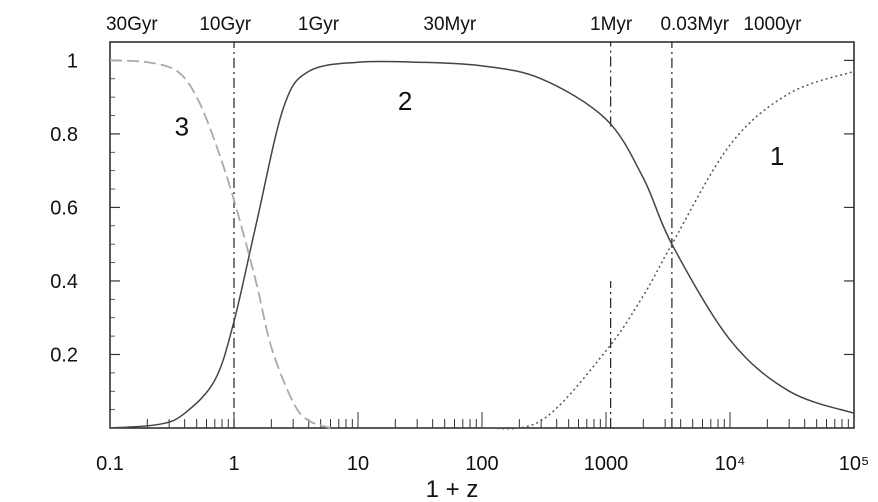 The height and width of the screenshot is (502, 878). Describe the element at coordinates (182, 127) in the screenshot. I see `curve-label-3: 3` at that location.